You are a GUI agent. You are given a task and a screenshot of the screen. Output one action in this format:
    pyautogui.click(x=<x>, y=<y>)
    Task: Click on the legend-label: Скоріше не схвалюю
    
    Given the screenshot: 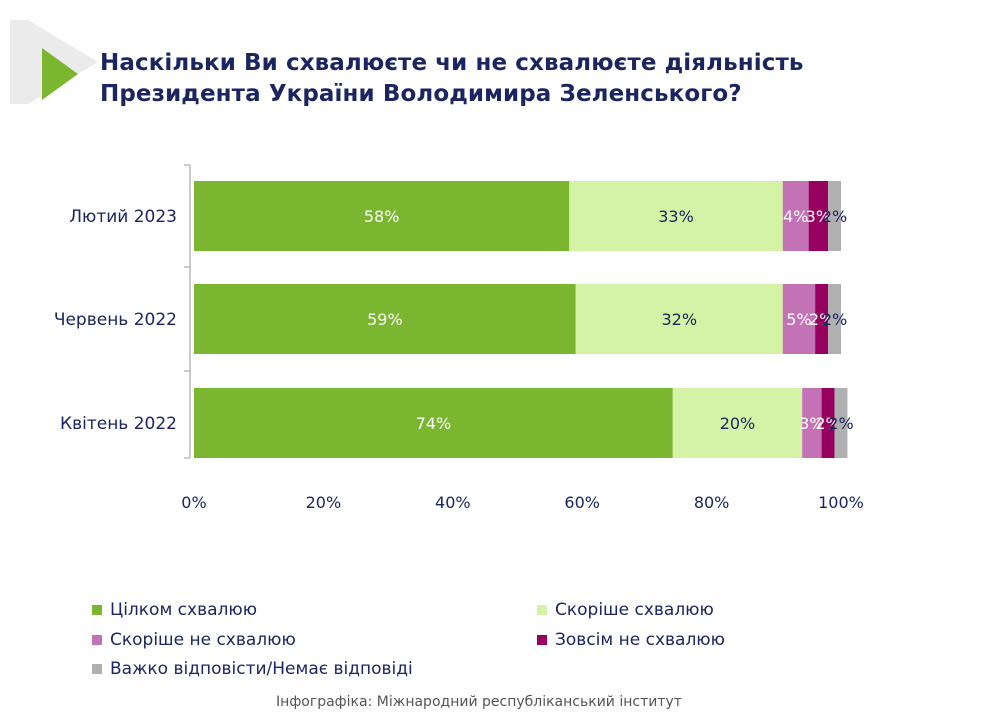 What is the action you would take?
    pyautogui.click(x=203, y=640)
    